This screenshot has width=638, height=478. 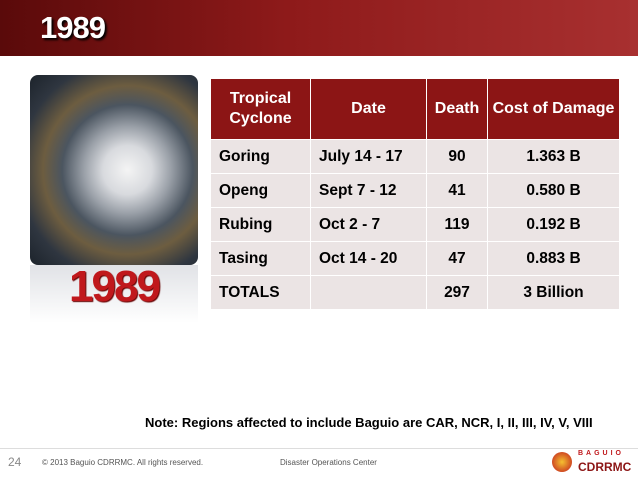 What do you see at coordinates (553, 258) in the screenshot?
I see `table-cell: 0.883 B` at bounding box center [553, 258].